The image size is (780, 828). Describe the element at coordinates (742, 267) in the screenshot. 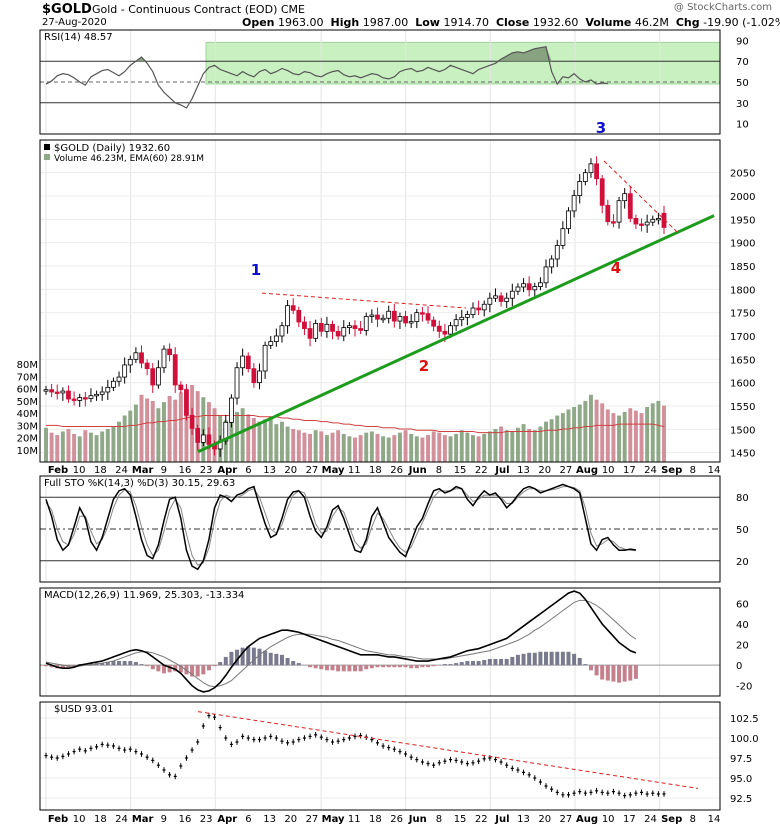

I see `price-y-tick-label: 1850` at that location.